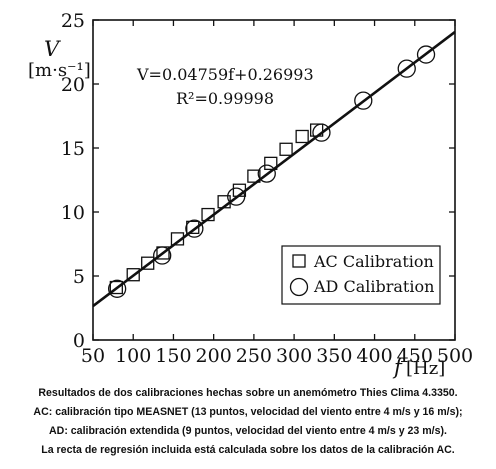 The image size is (496, 469). Describe the element at coordinates (398, 367) in the screenshot. I see `x-axis-variable: f` at that location.